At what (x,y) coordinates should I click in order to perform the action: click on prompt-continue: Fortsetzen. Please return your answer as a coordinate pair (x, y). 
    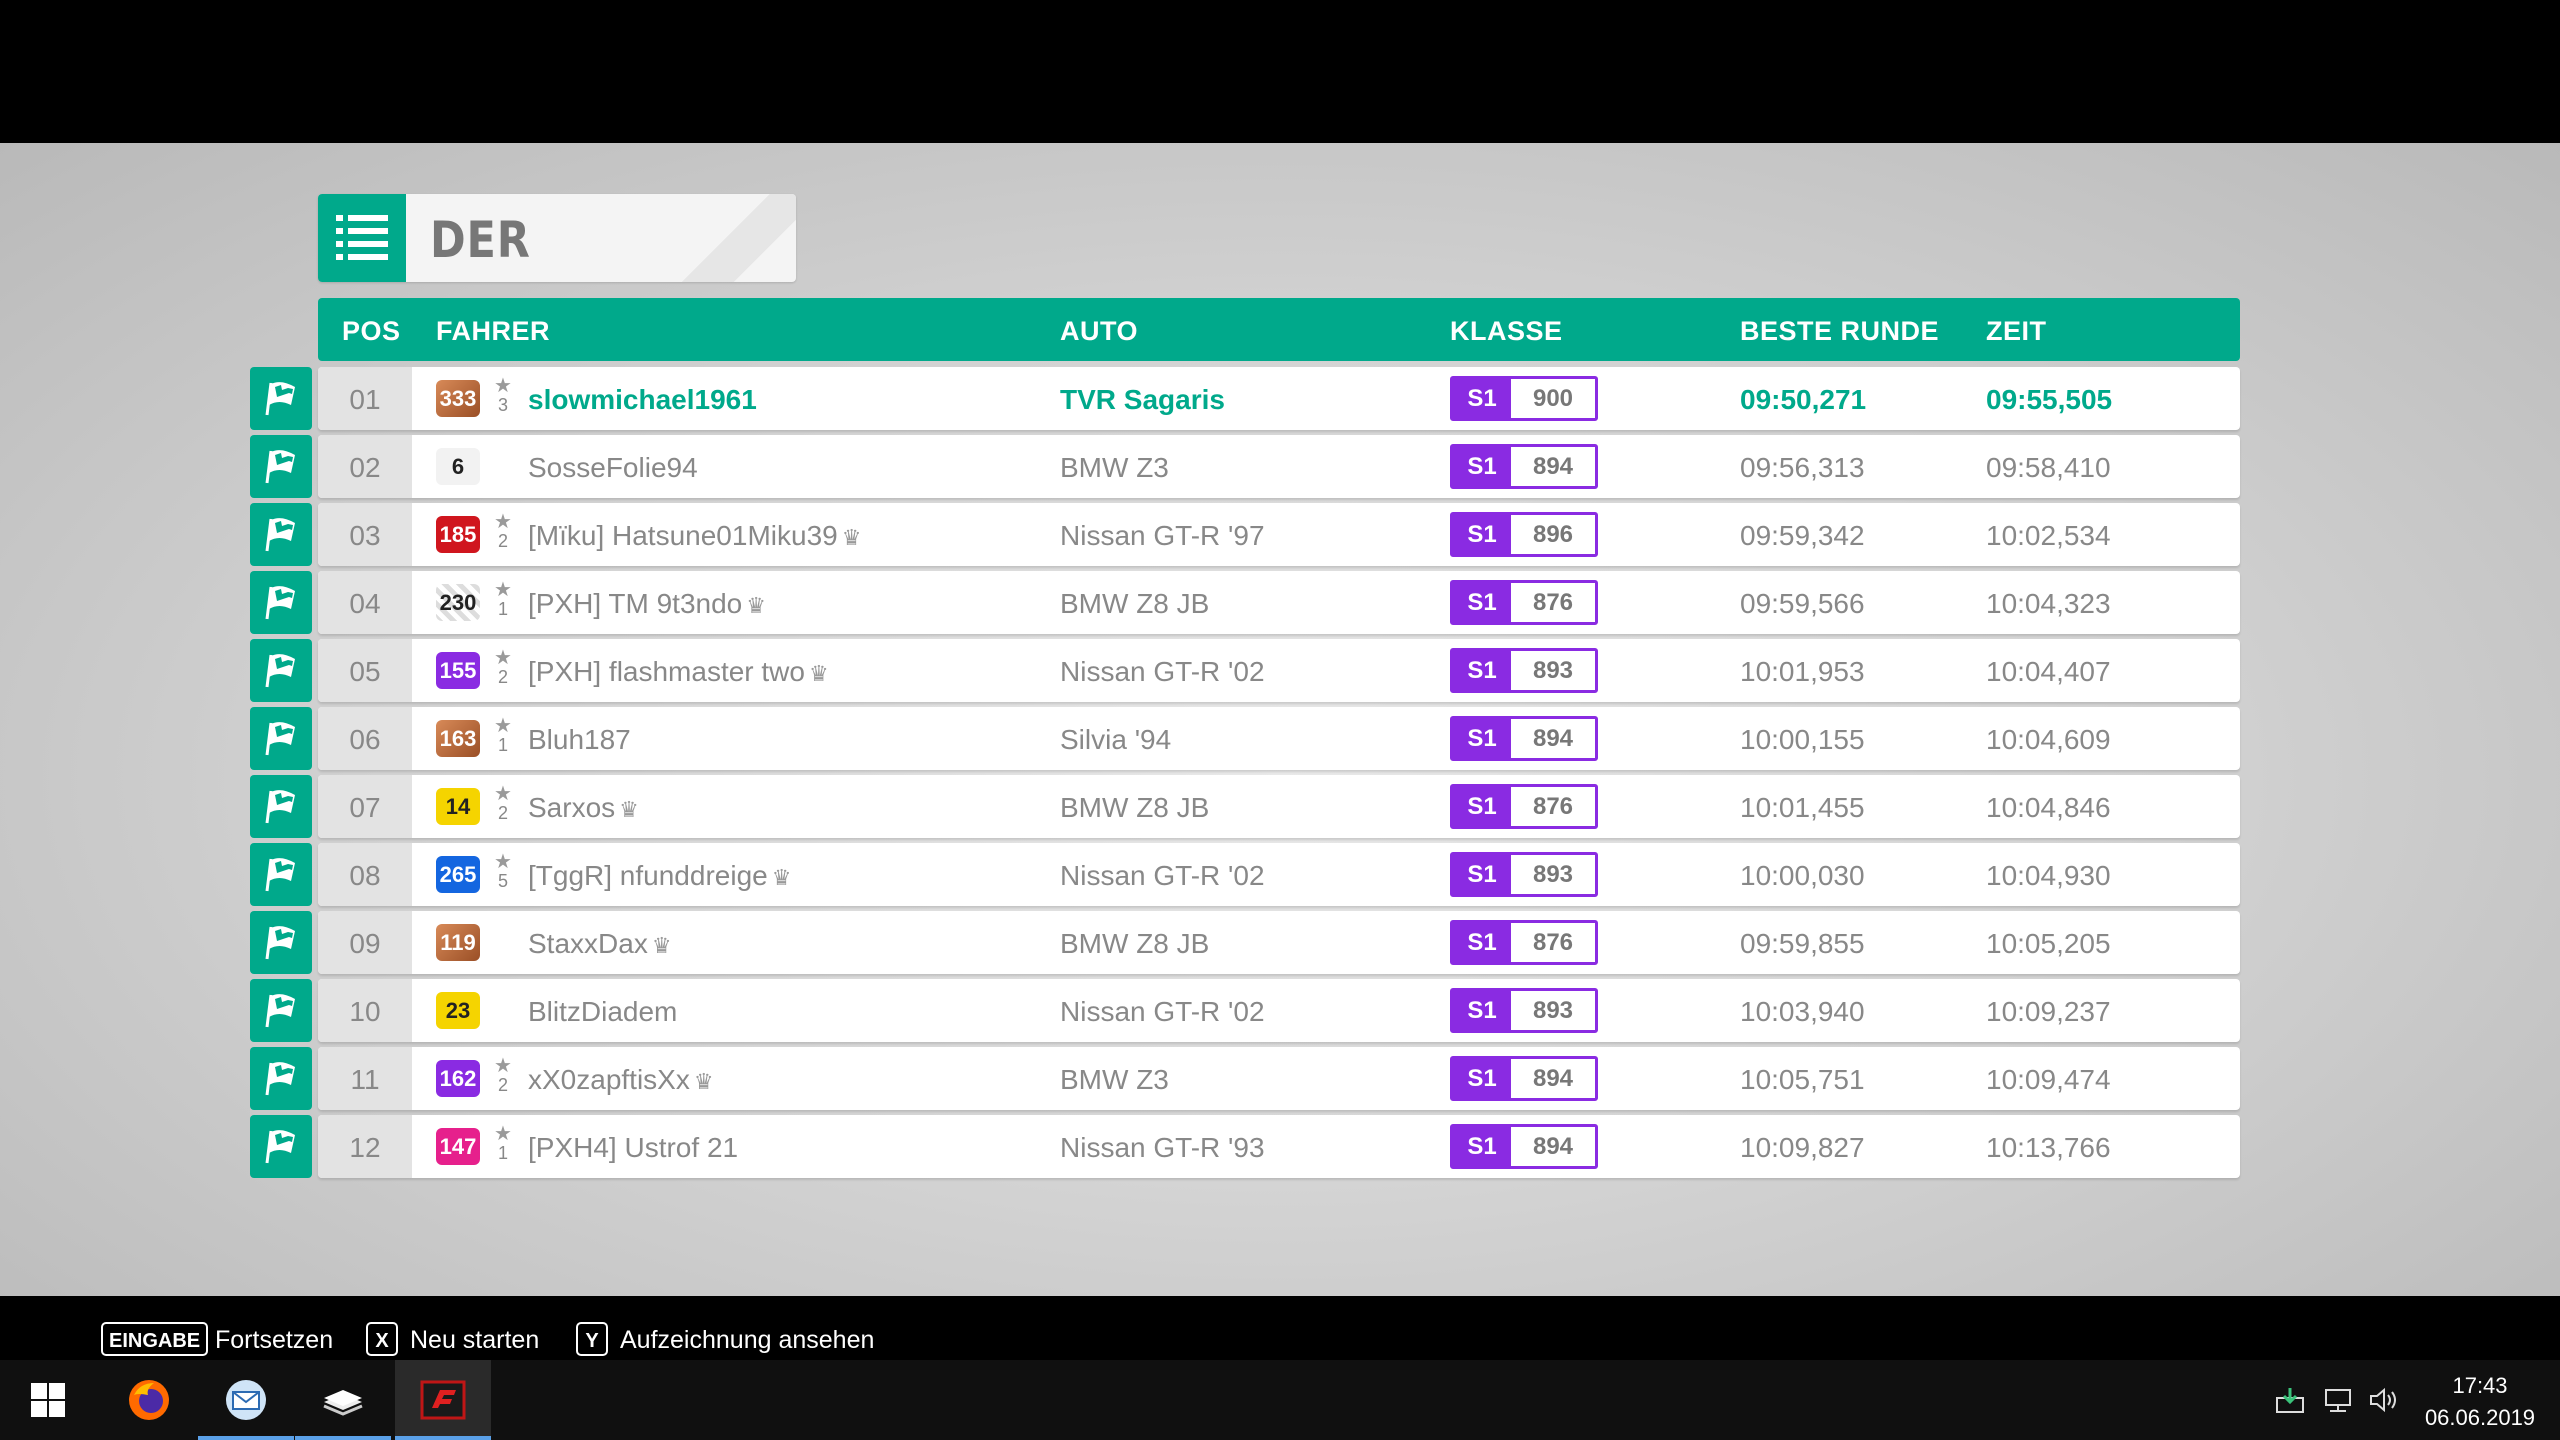
    Looking at the image, I should click on (274, 1340).